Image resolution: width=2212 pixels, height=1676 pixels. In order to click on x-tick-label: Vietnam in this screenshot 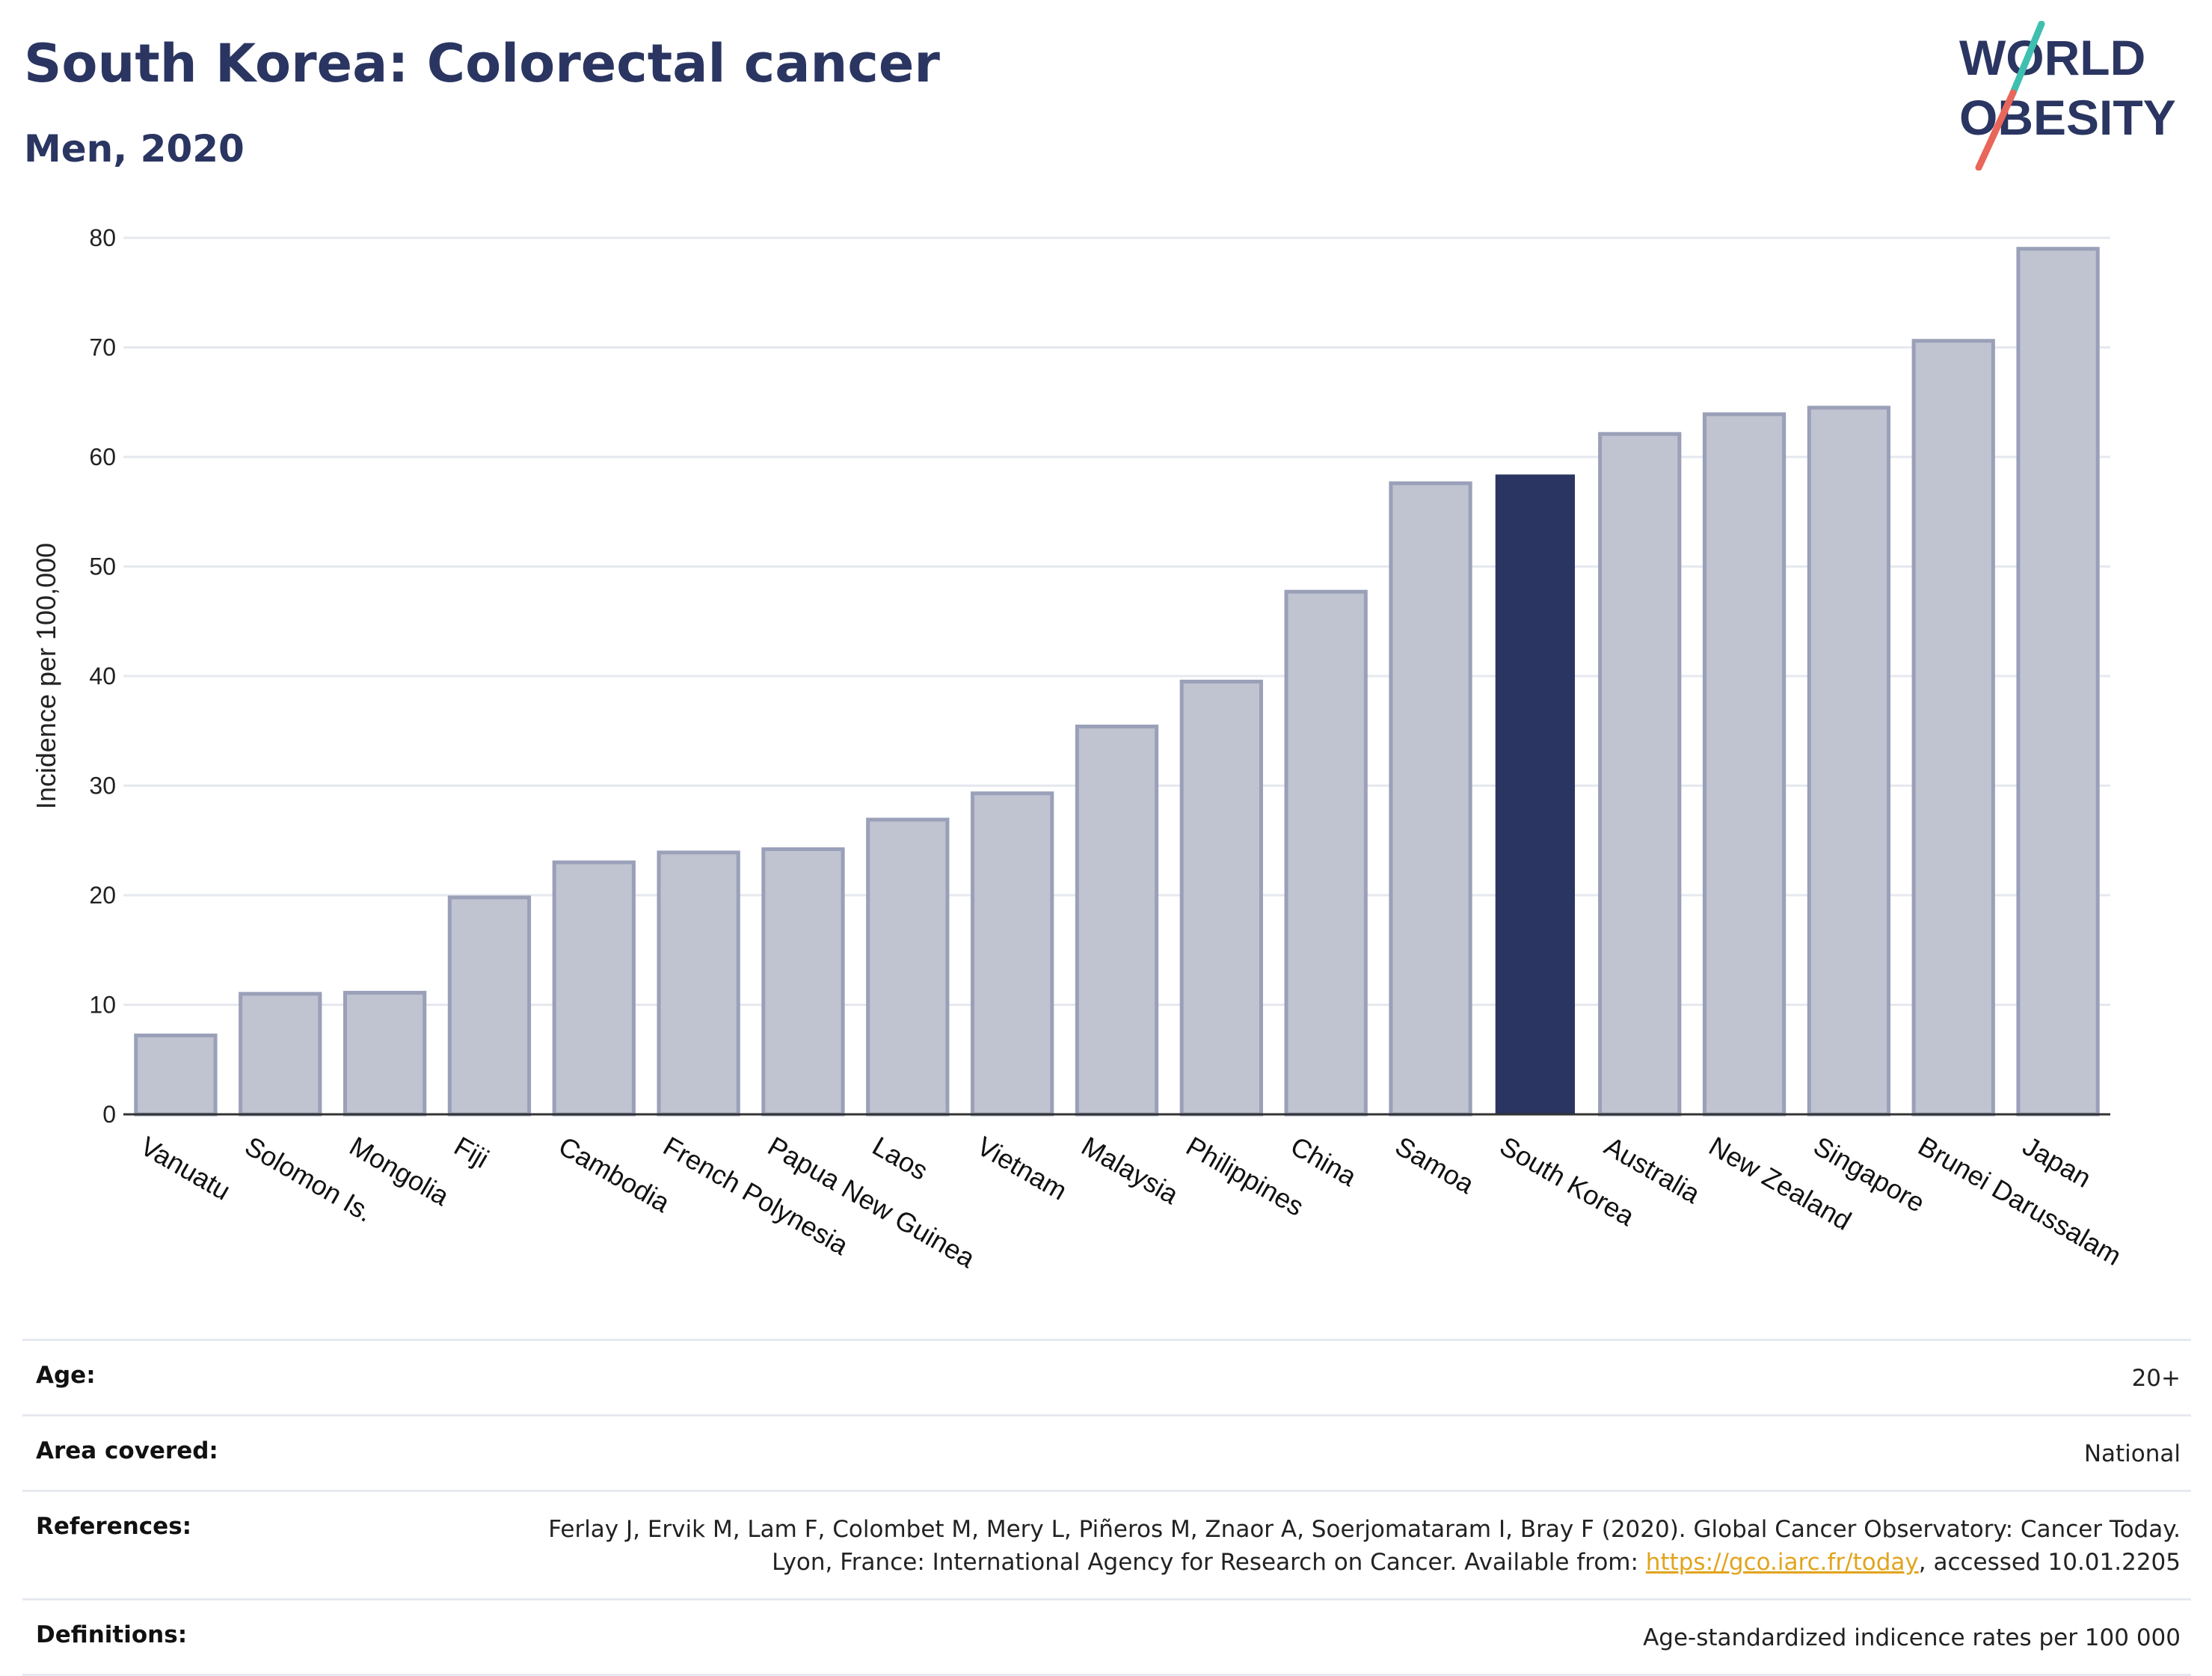, I will do `click(1022, 1168)`.